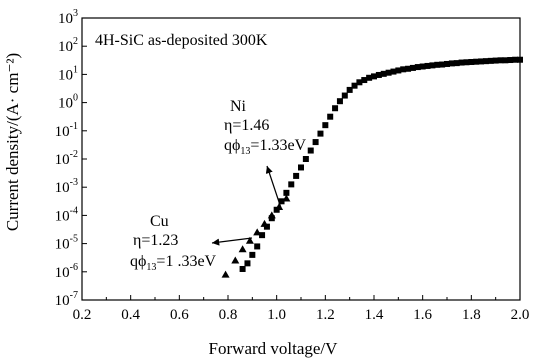 The height and width of the screenshot is (359, 536). What do you see at coordinates (301, 309) in the screenshot?
I see `x-axis: 0.2 0.4 0.6 0.8 1.0 1.2 1.4 1.6 1.8 2.0` at bounding box center [301, 309].